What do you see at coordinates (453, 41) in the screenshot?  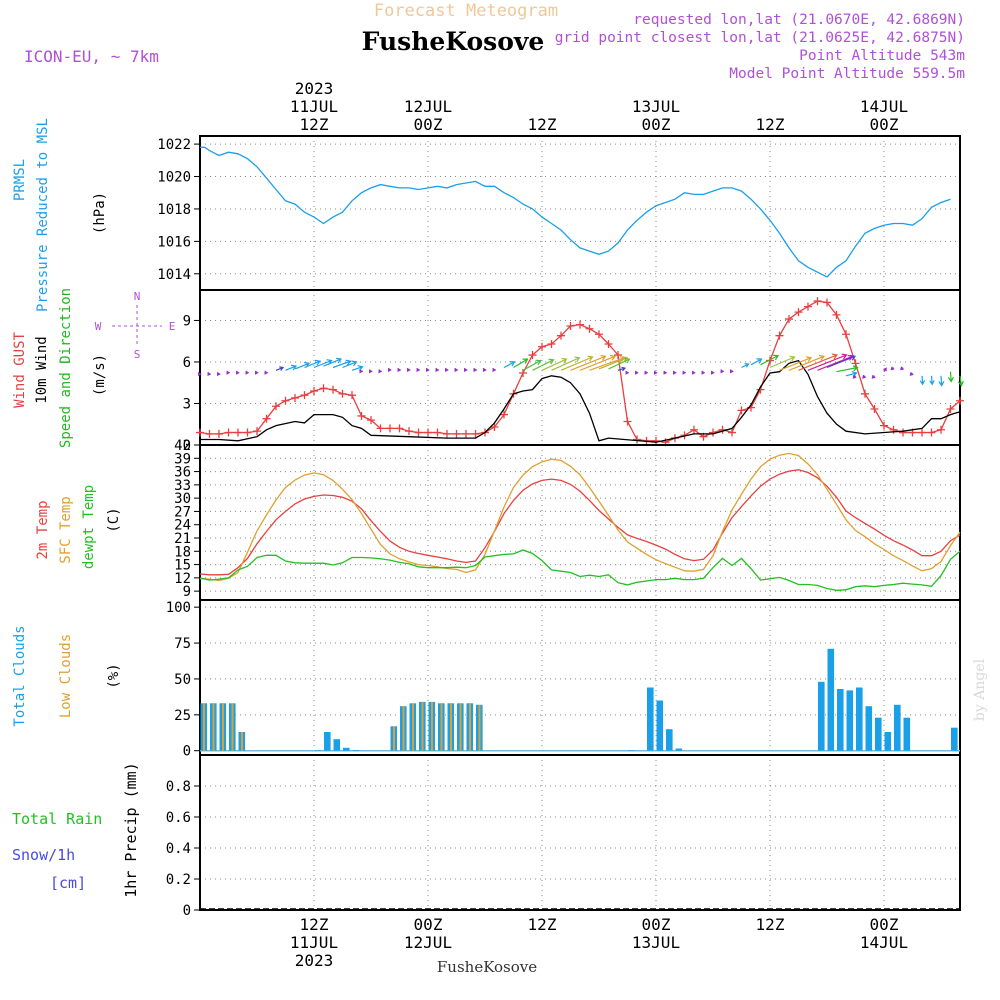 I see `location-title: FusheKosove` at bounding box center [453, 41].